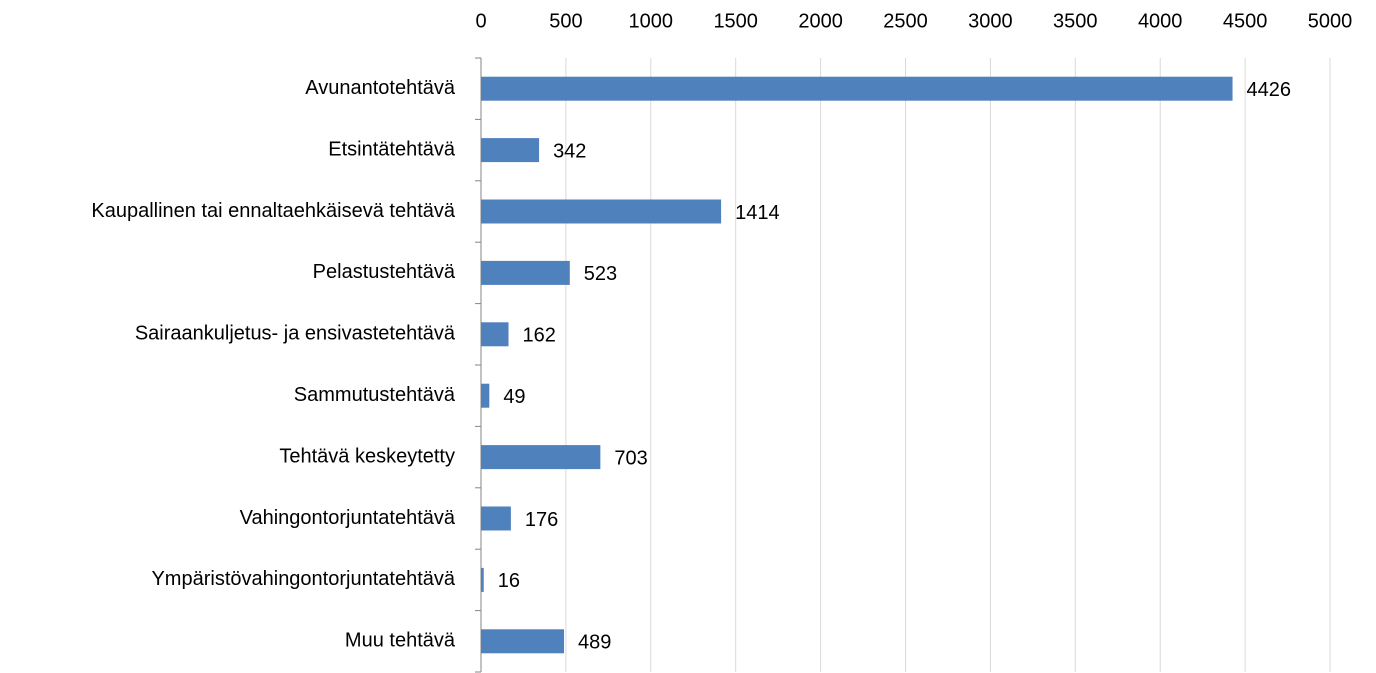 Image resolution: width=1376 pixels, height=673 pixels. Describe the element at coordinates (630, 458) in the screenshot. I see `data-label: 703` at that location.